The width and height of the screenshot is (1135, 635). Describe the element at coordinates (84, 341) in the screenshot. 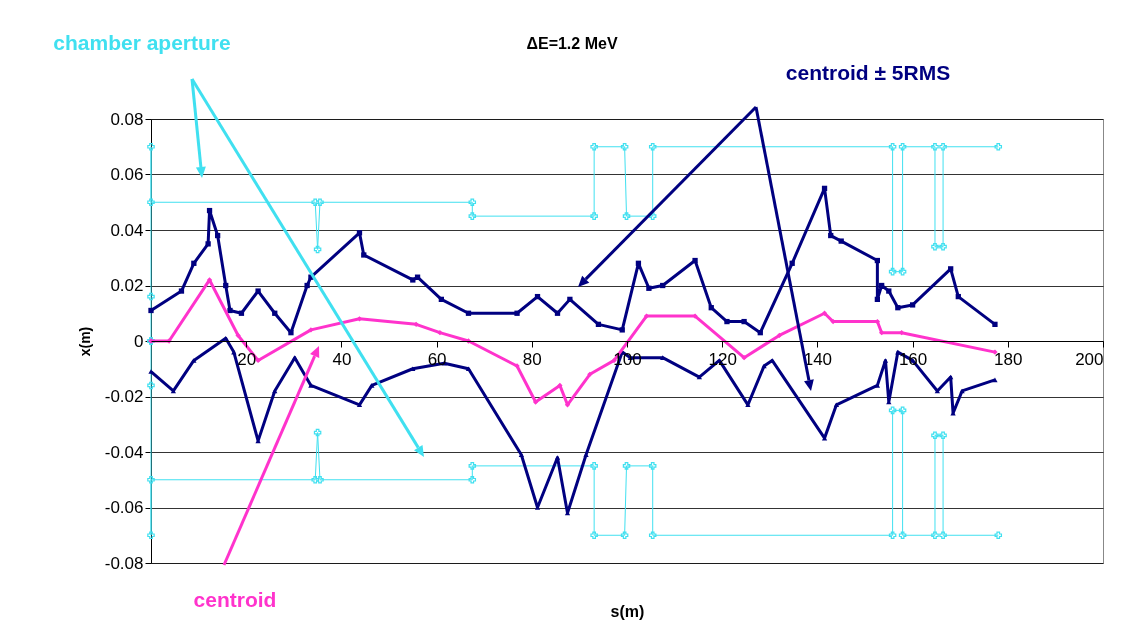

I see `y-axis-title: x(m)` at that location.